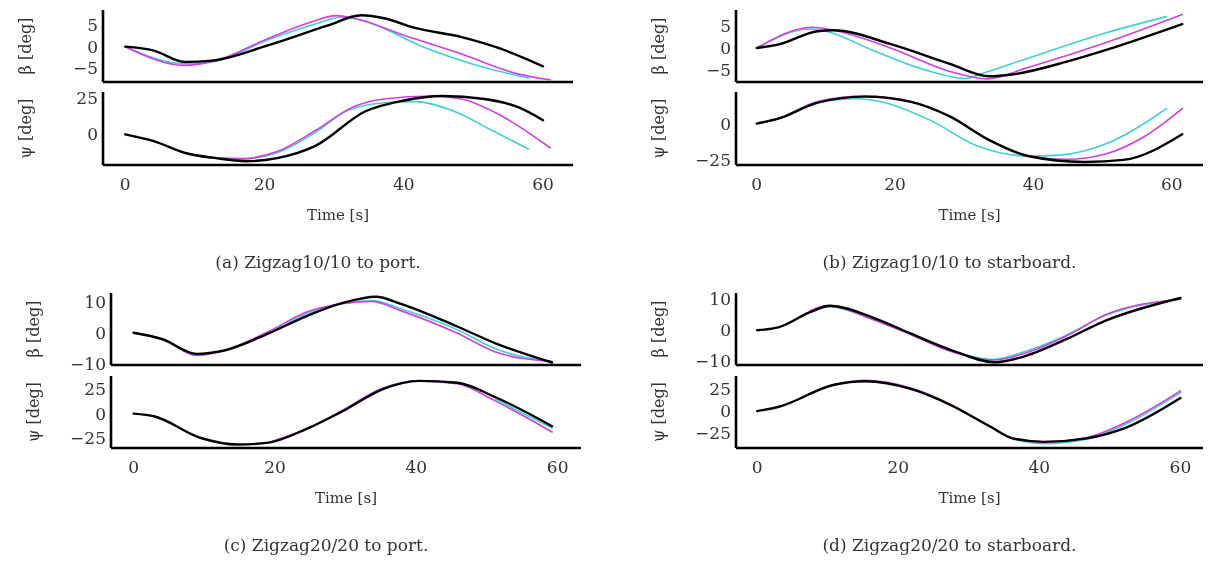 The height and width of the screenshot is (568, 1208). I want to click on text: (b) Zigzag10/10 to starboard., so click(949, 262).